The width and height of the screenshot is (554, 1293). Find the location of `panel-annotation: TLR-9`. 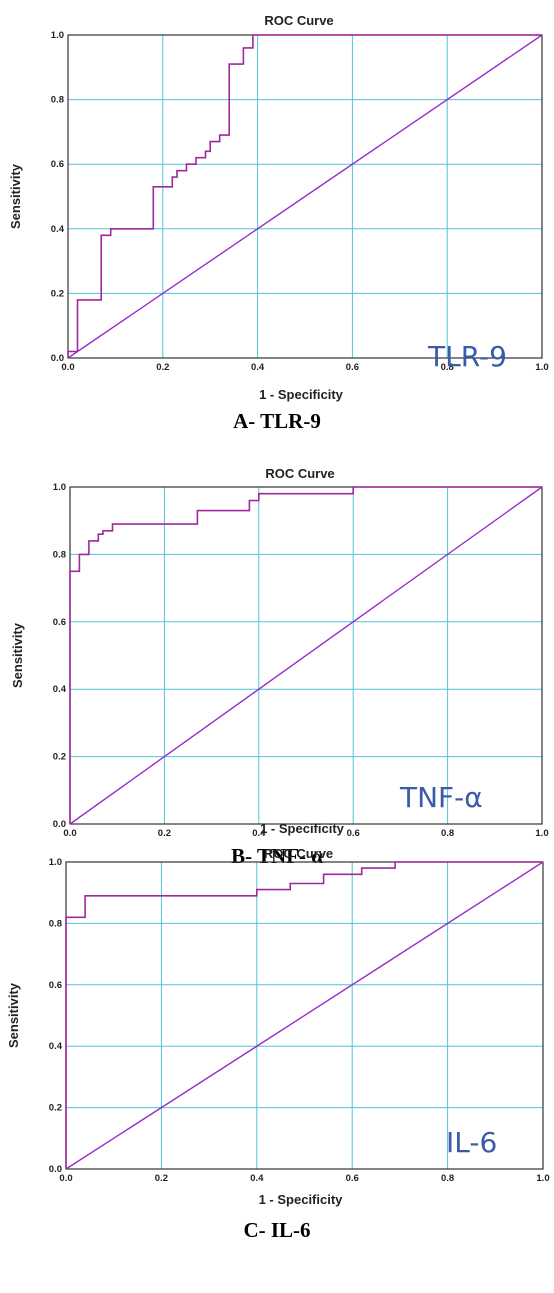

panel-annotation: TLR-9 is located at coordinates (467, 356).